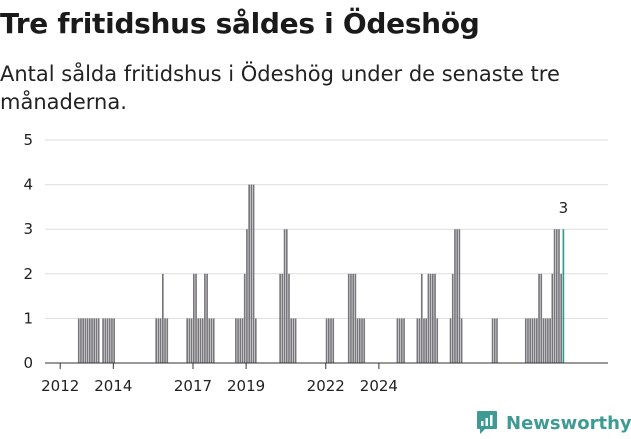  Describe the element at coordinates (60, 386) in the screenshot. I see `x-tick-label: 2012` at that location.